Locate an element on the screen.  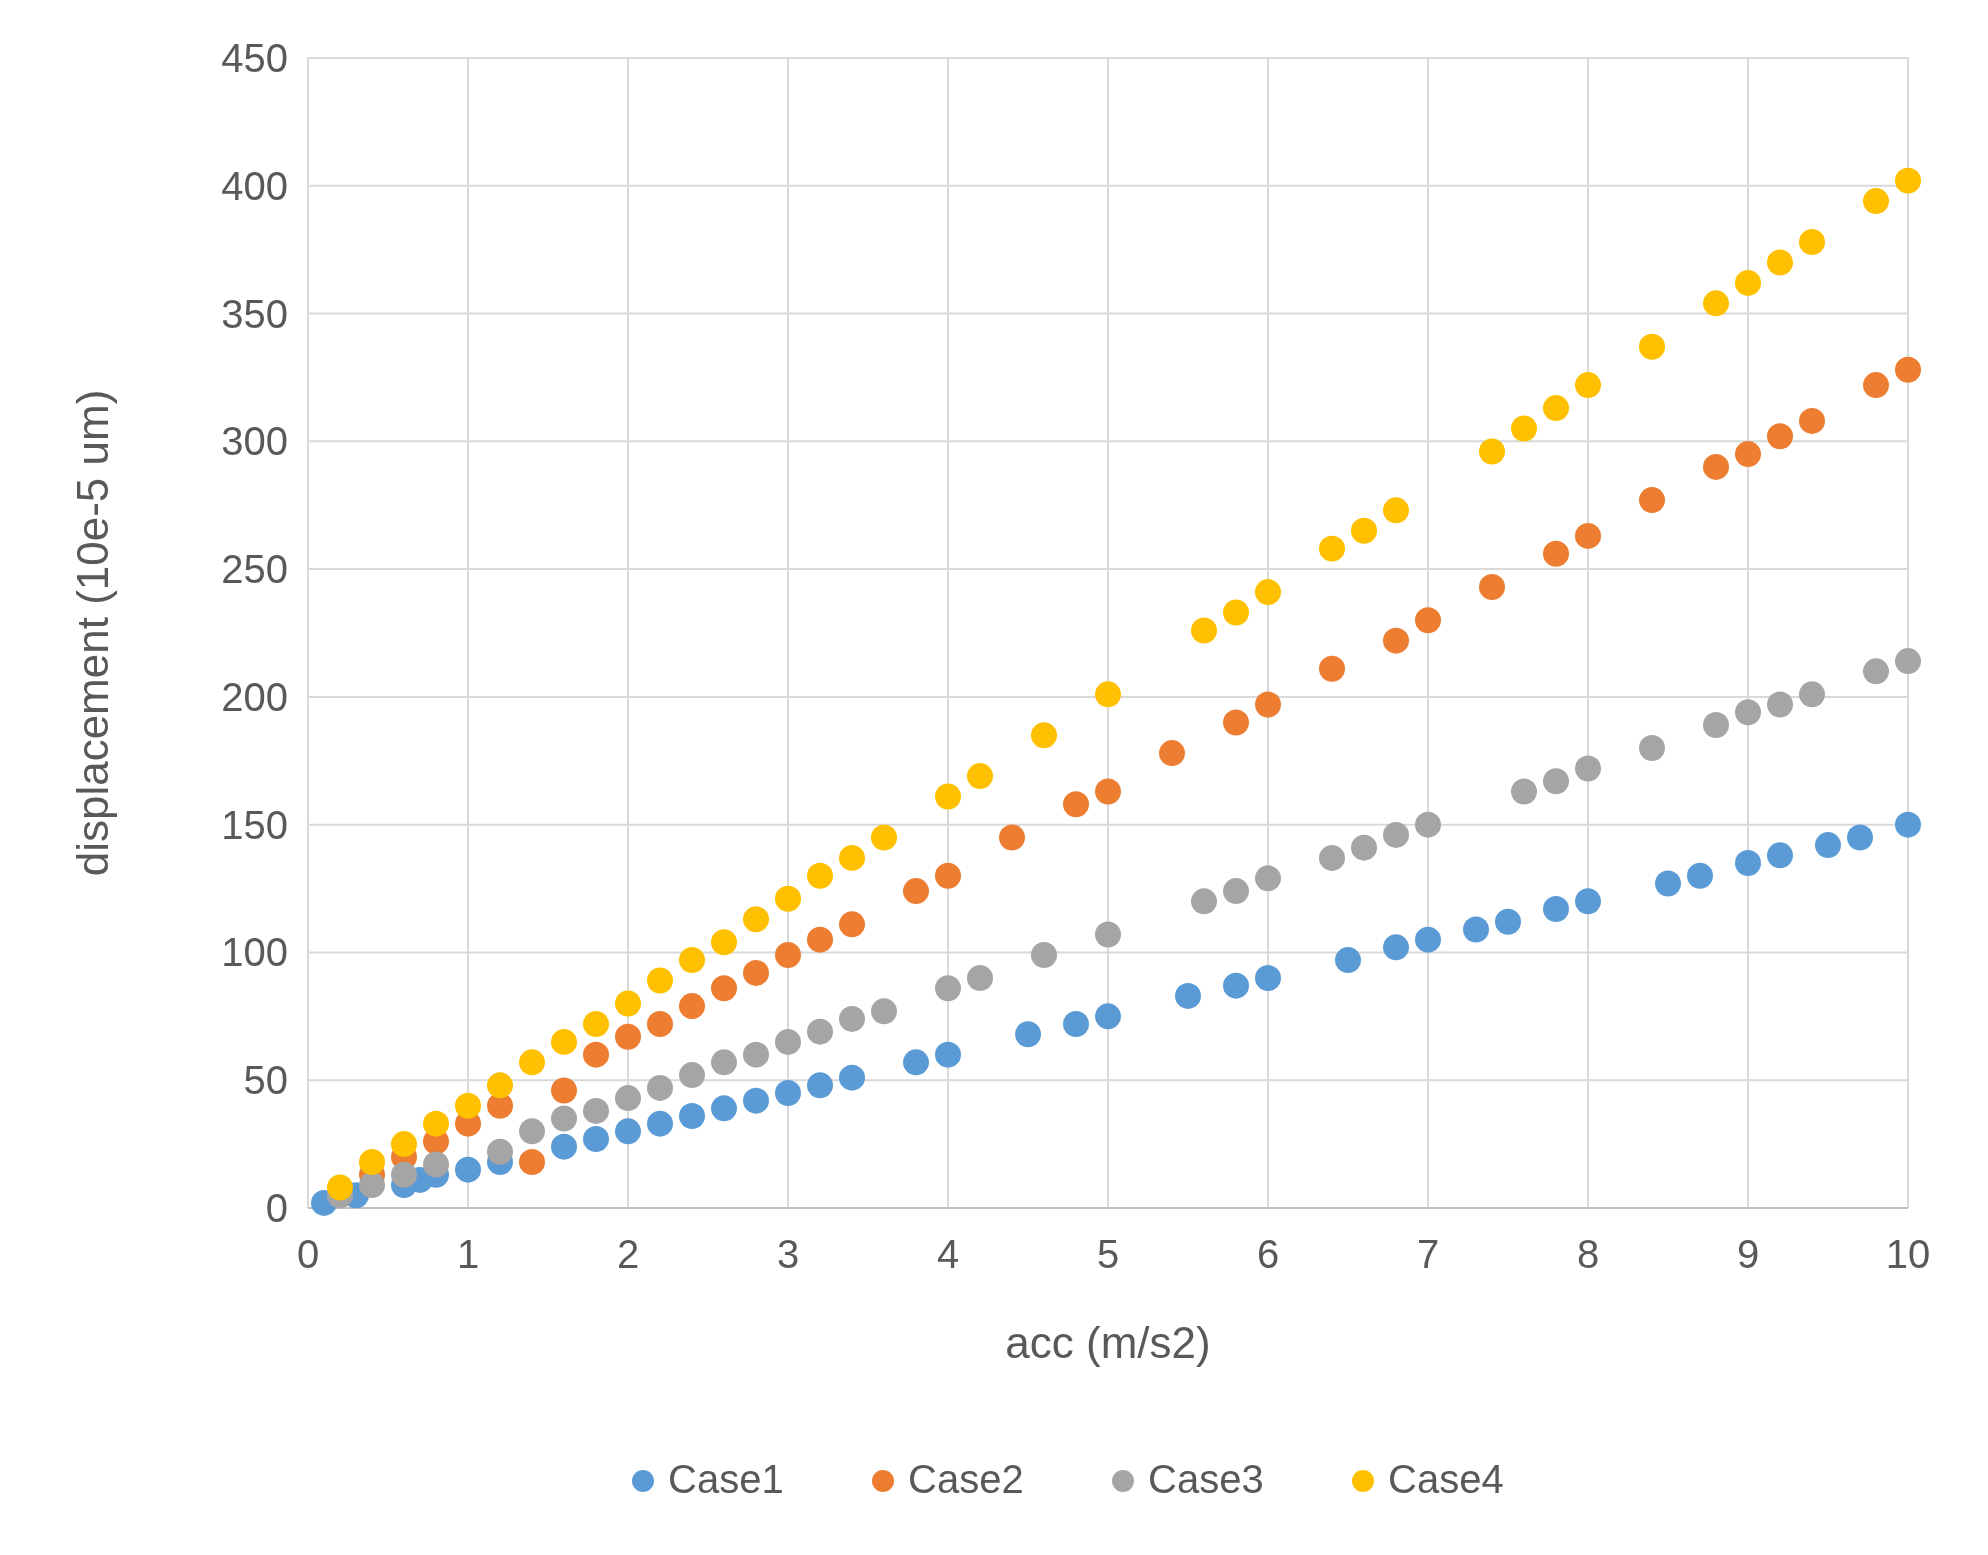
x-tick-label: 2 is located at coordinates (628, 1254).